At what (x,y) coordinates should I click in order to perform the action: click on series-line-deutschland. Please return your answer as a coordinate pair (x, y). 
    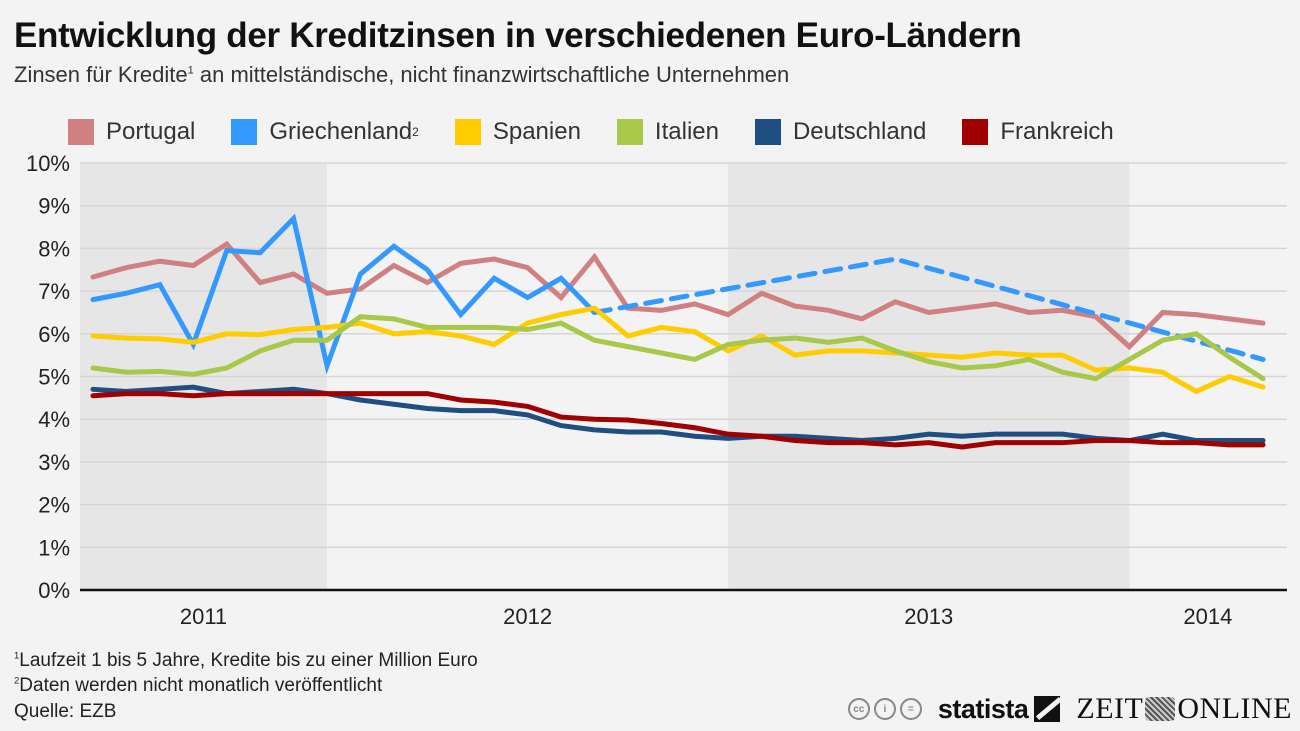
    Looking at the image, I should click on (678, 414).